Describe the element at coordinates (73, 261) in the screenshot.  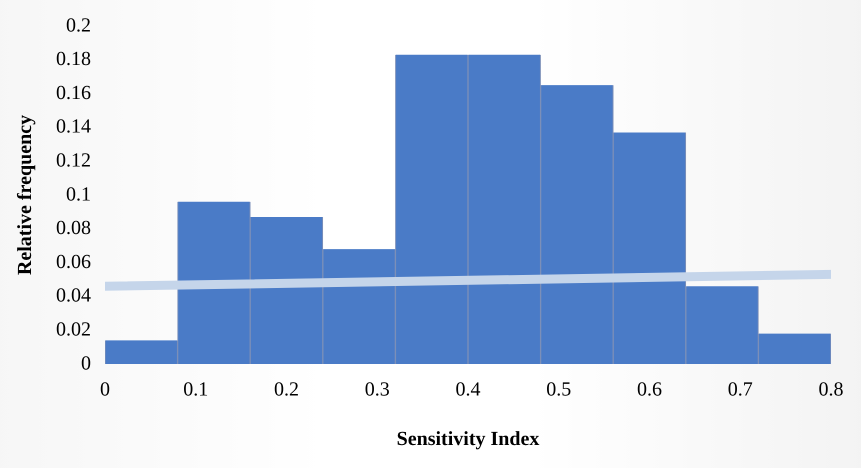
I see `y-tick-label: 0.06` at that location.